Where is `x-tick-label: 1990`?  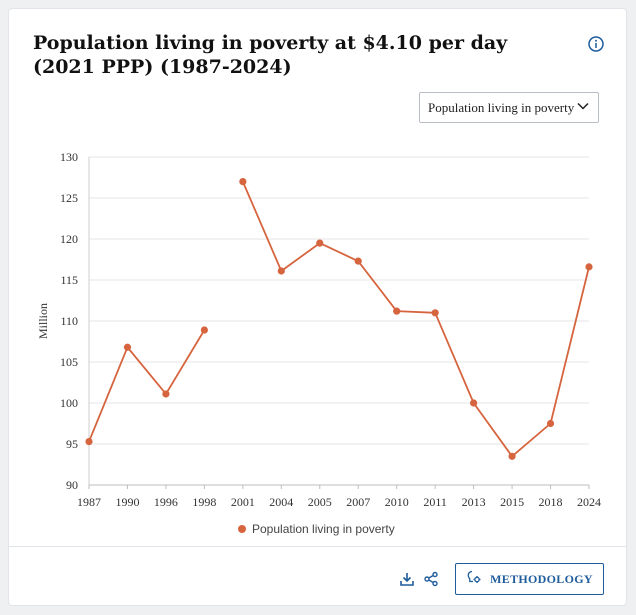 x-tick-label: 1990 is located at coordinates (127, 502).